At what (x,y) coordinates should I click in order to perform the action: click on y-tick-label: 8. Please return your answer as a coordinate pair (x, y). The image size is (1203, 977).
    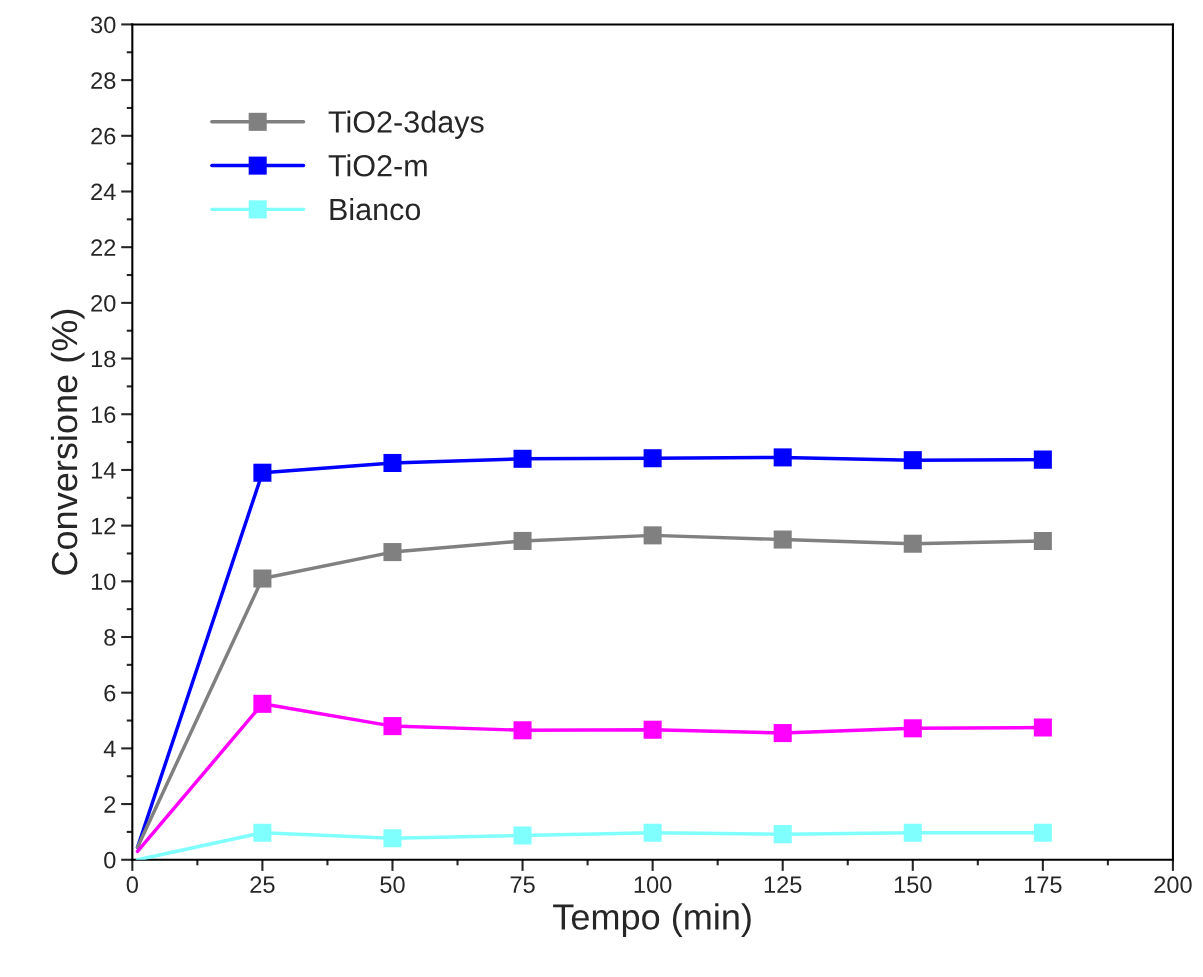
    Looking at the image, I should click on (110, 637).